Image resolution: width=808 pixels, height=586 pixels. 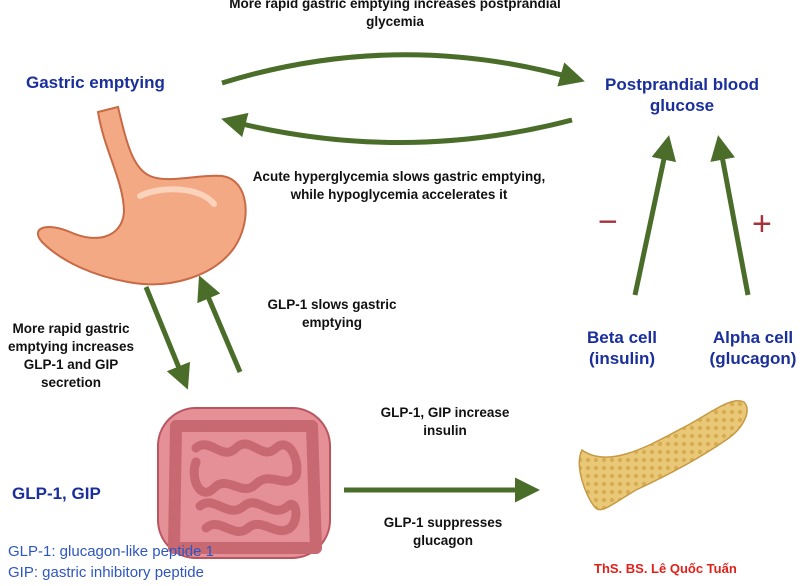 What do you see at coordinates (111, 551) in the screenshot?
I see `glp1-definition: GLP-1: glucagon-like peptide 1` at bounding box center [111, 551].